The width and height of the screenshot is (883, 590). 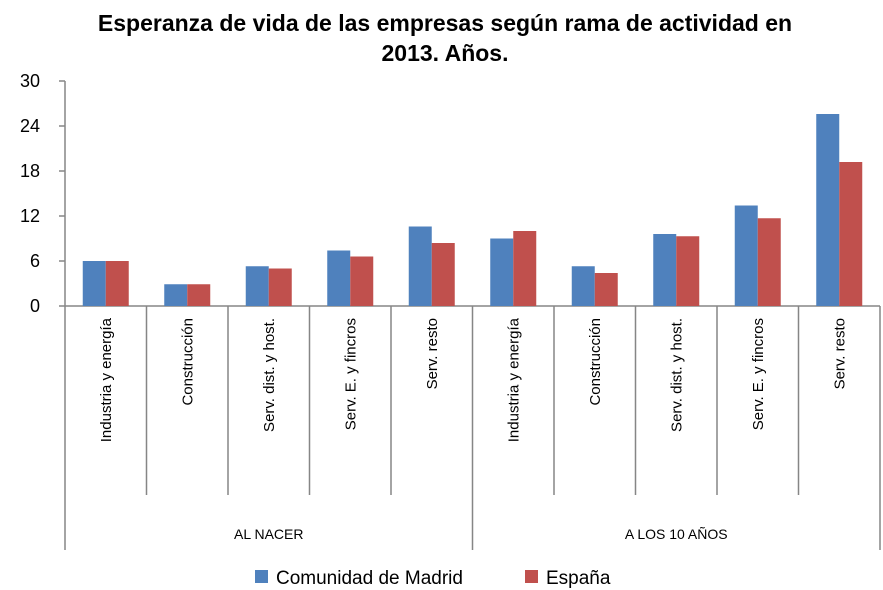 I want to click on legend-label: España, so click(x=578, y=578).